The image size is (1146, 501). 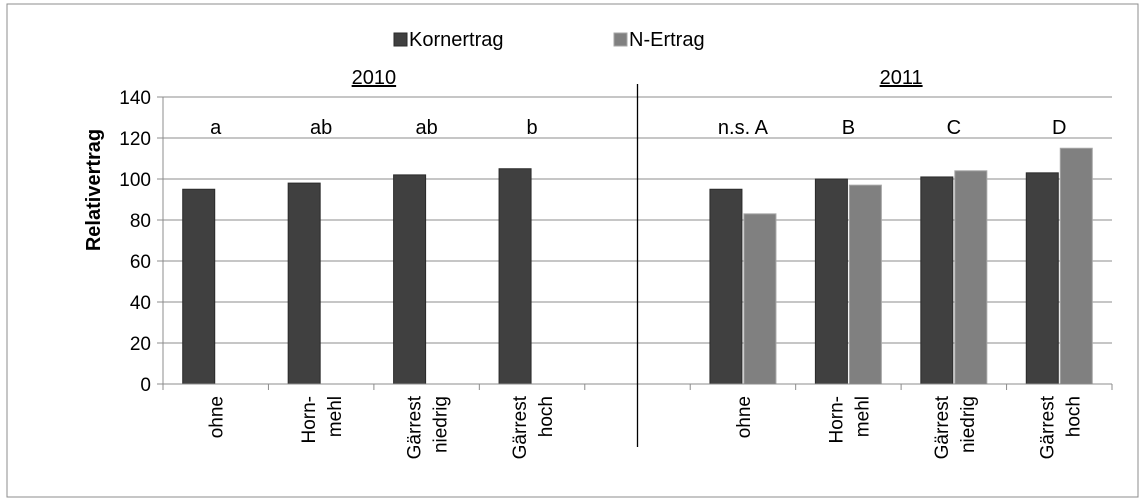 What do you see at coordinates (216, 128) in the screenshot?
I see `significance-label: a` at bounding box center [216, 128].